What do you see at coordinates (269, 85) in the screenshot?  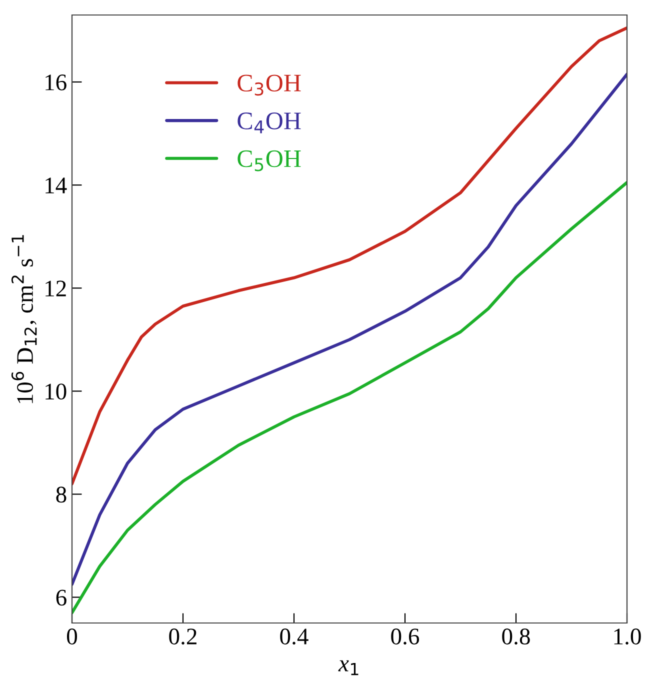 I see `legend-label: C$_{3}$OH` at bounding box center [269, 85].